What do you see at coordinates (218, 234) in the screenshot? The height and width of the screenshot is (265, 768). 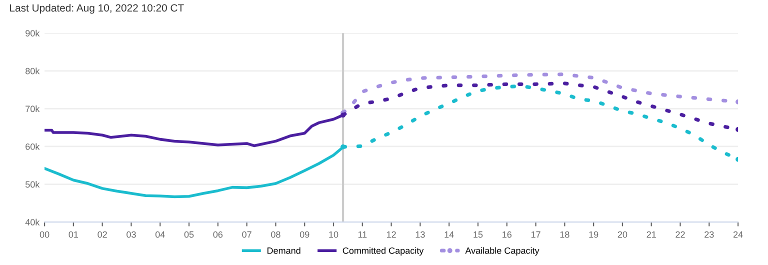 I see `x-tick-label: 06` at bounding box center [218, 234].